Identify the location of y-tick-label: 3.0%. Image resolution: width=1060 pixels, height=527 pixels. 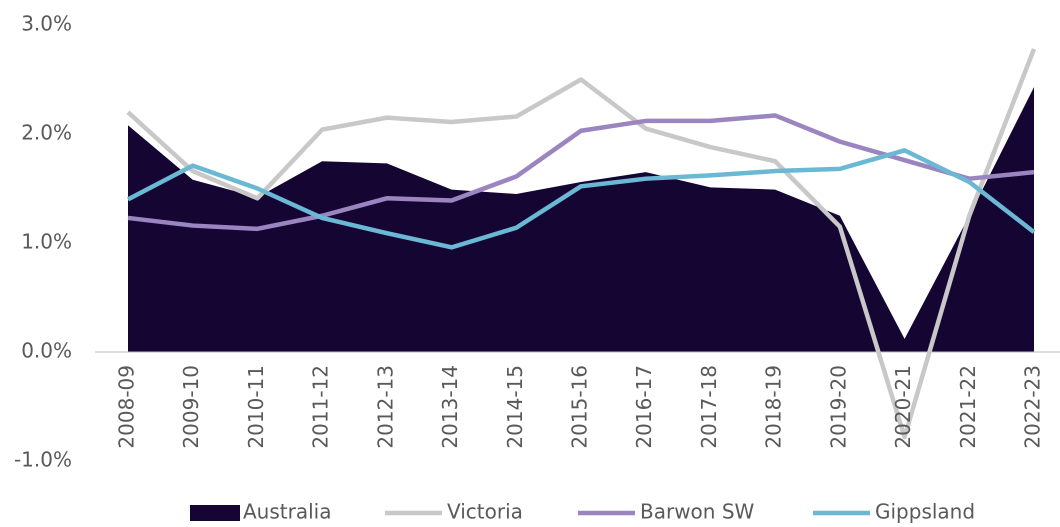
(46, 24).